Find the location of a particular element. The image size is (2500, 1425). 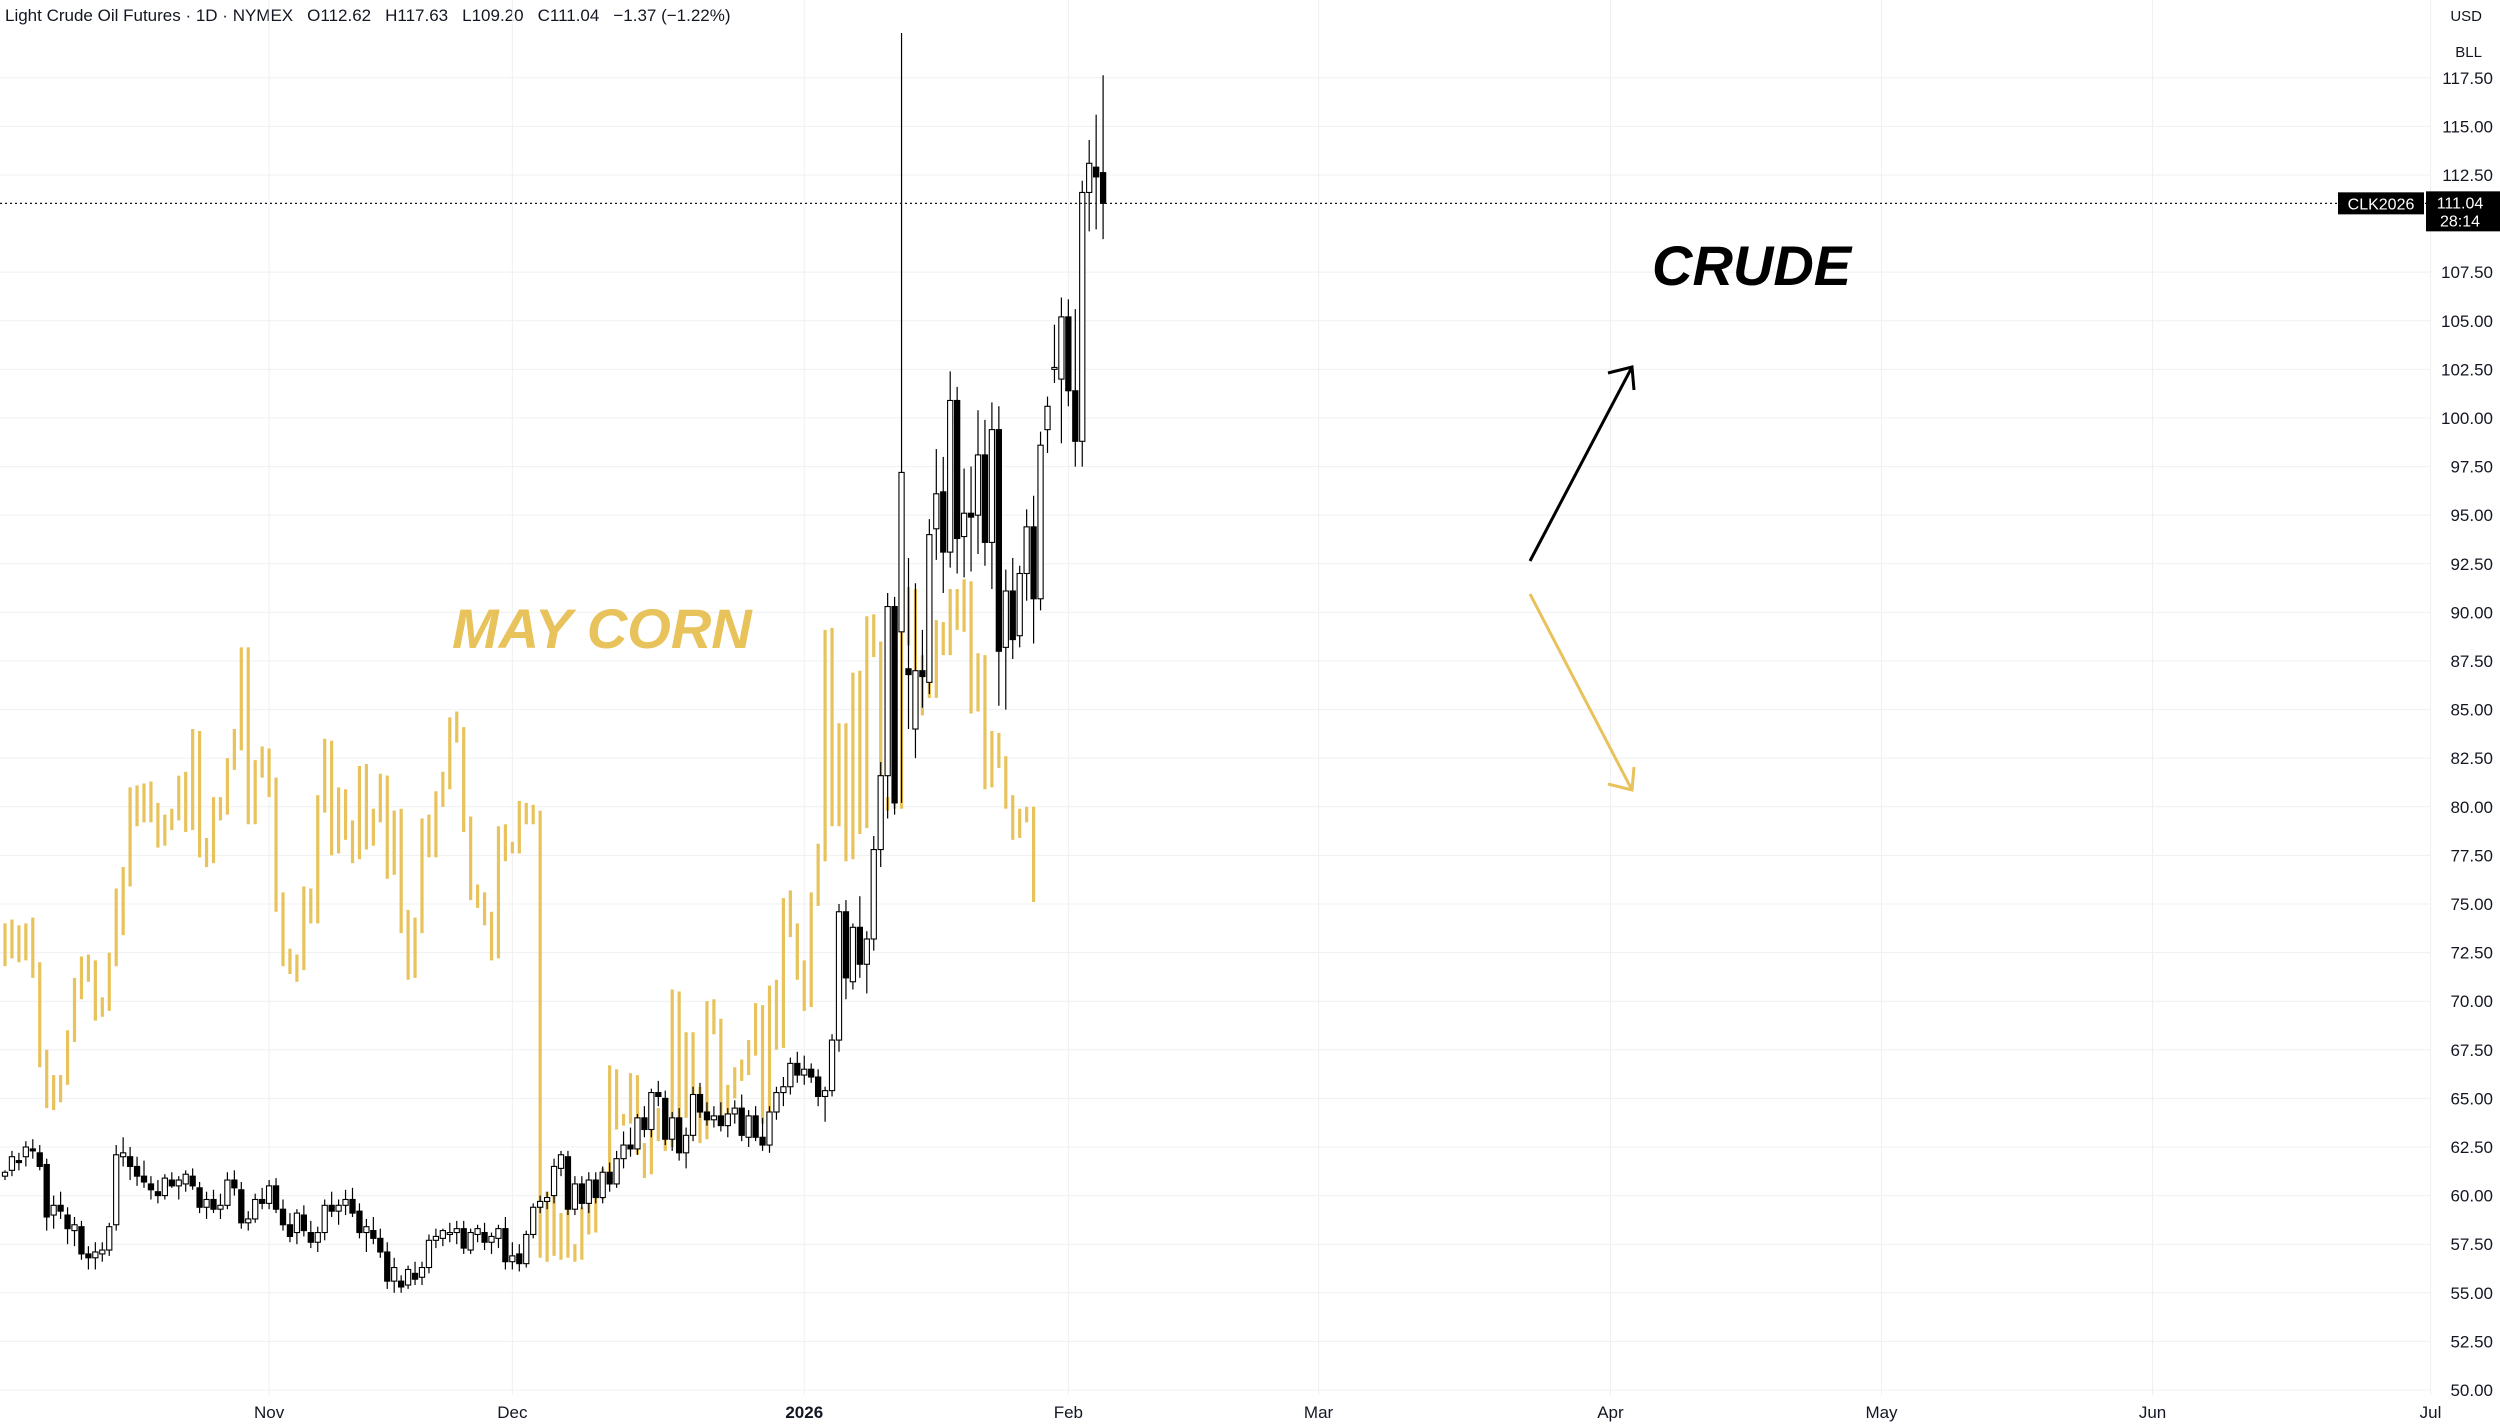

y-tick-label: 72.50 is located at coordinates (2471, 953).